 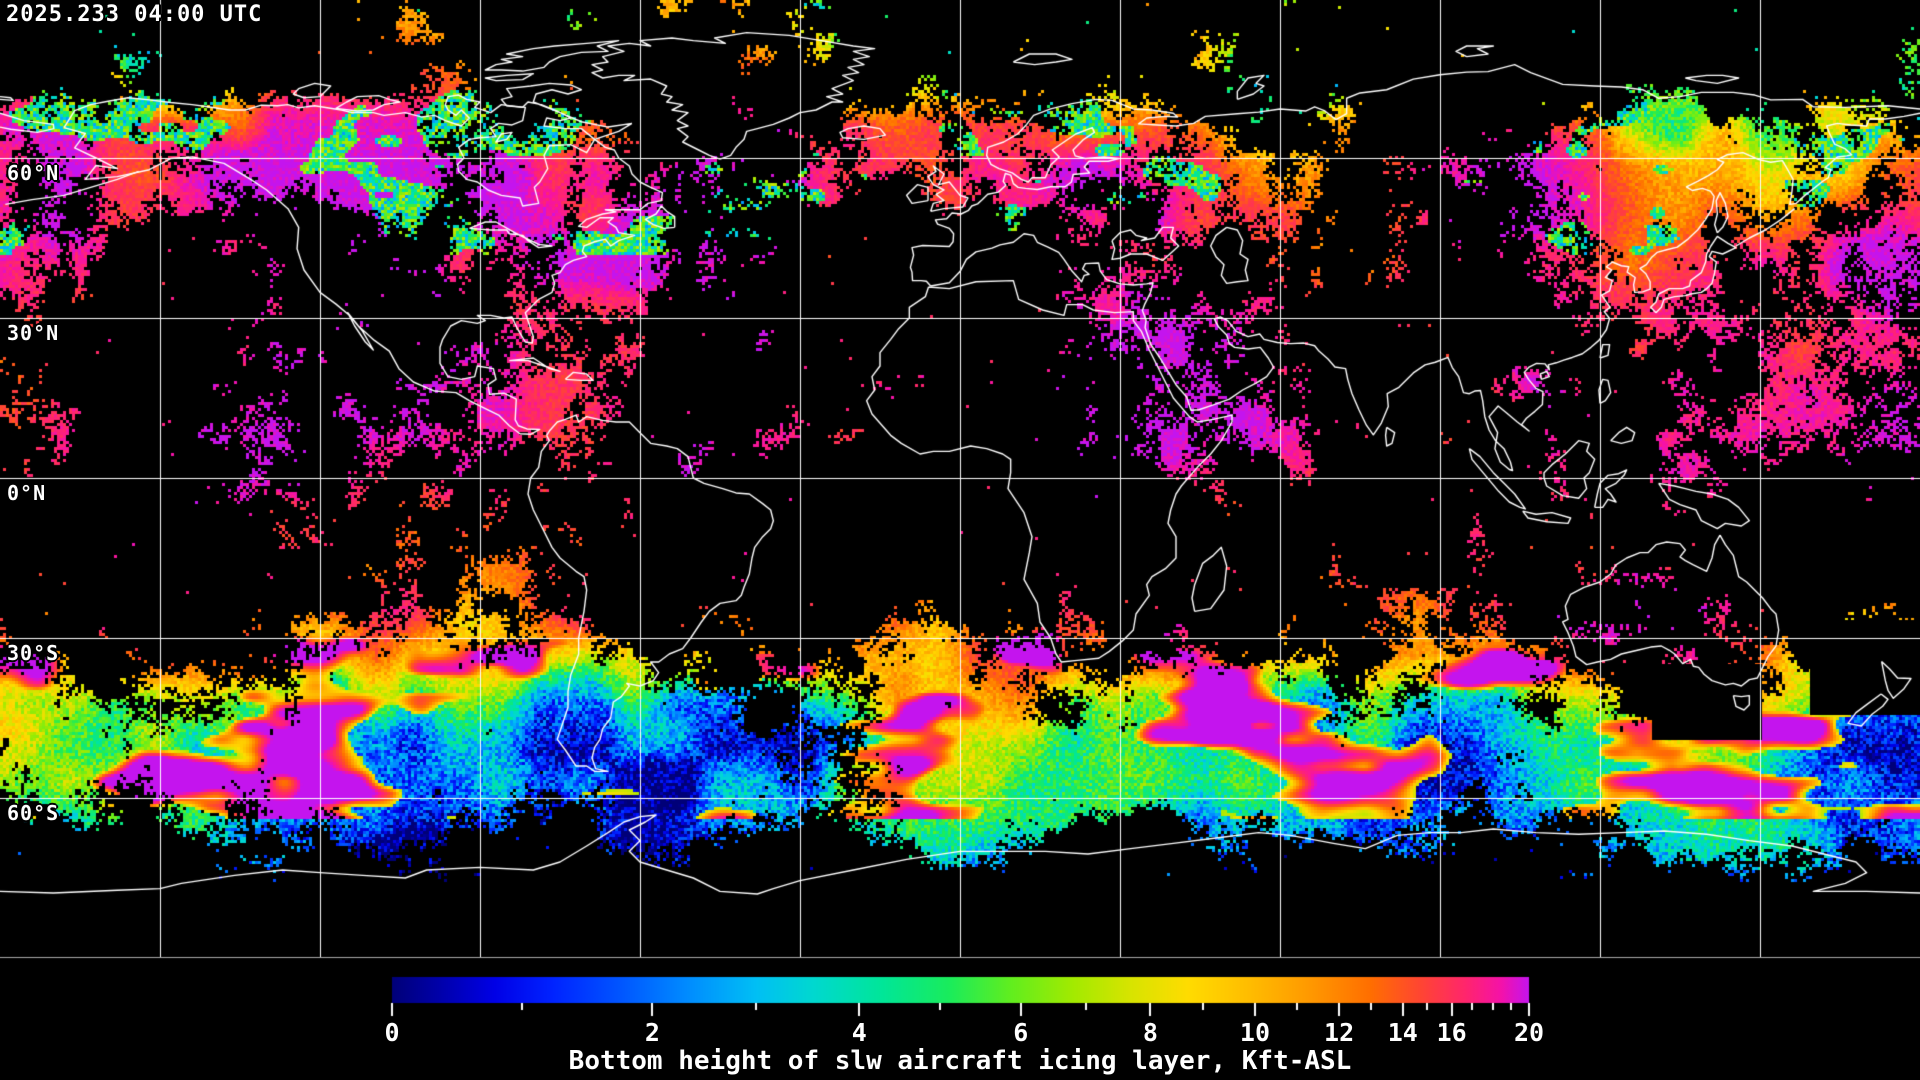 I want to click on lat-label: 60°S, so click(x=33, y=813).